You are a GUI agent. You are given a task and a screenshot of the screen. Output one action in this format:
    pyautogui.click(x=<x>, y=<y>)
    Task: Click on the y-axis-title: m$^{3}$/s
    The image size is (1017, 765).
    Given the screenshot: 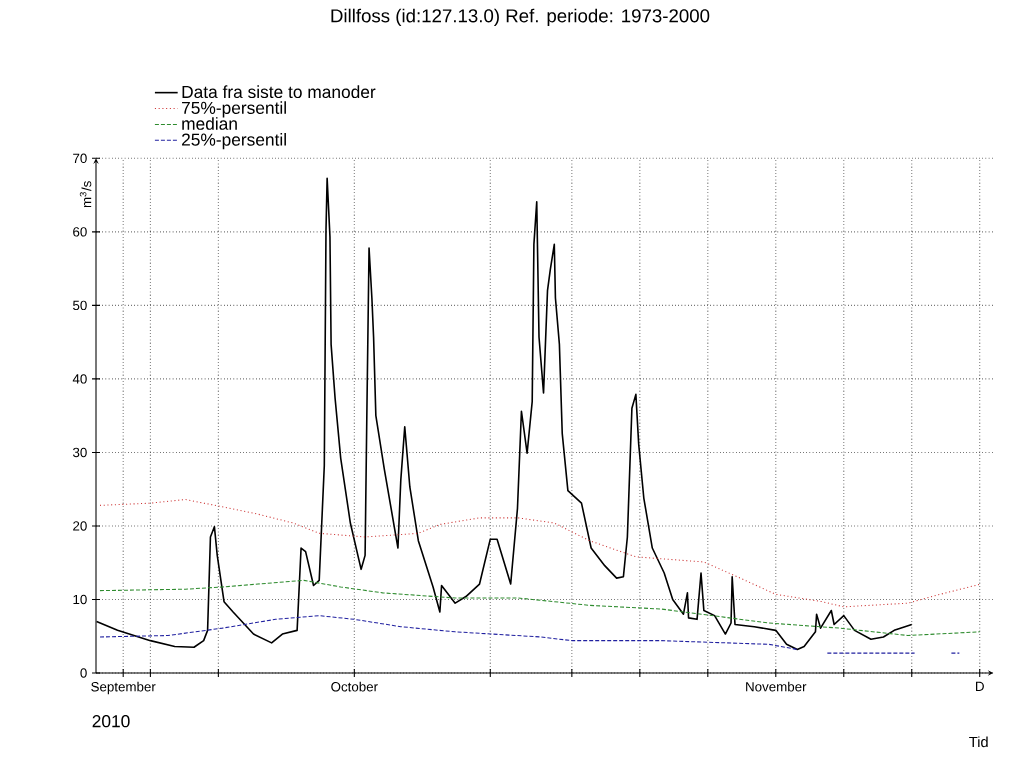 What is the action you would take?
    pyautogui.click(x=85, y=194)
    